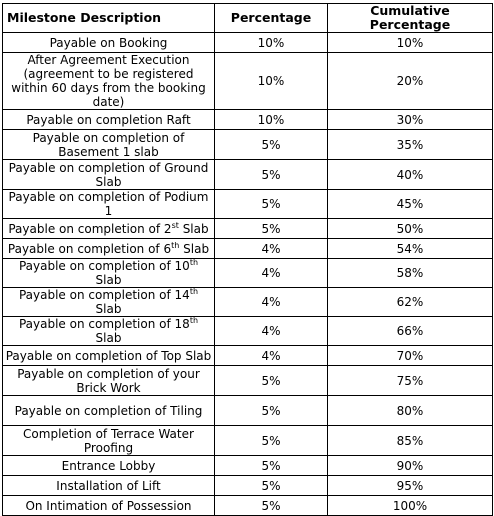 This screenshot has width=494, height=516. Describe the element at coordinates (410, 355) in the screenshot. I see `milestone-cumulative: 70%` at that location.